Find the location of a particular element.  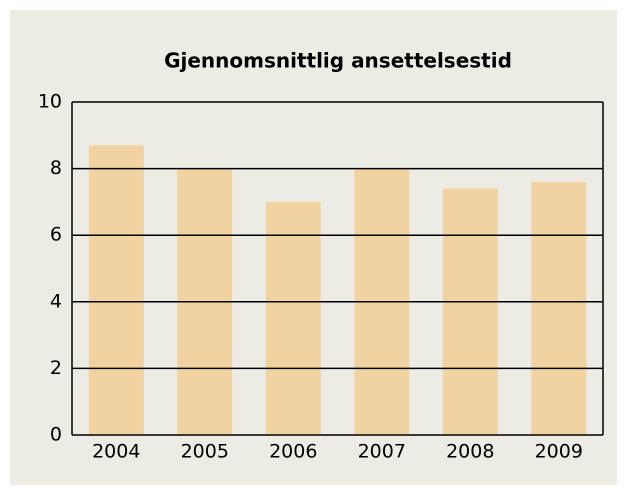

y-tick-label: 2 is located at coordinates (56, 368).